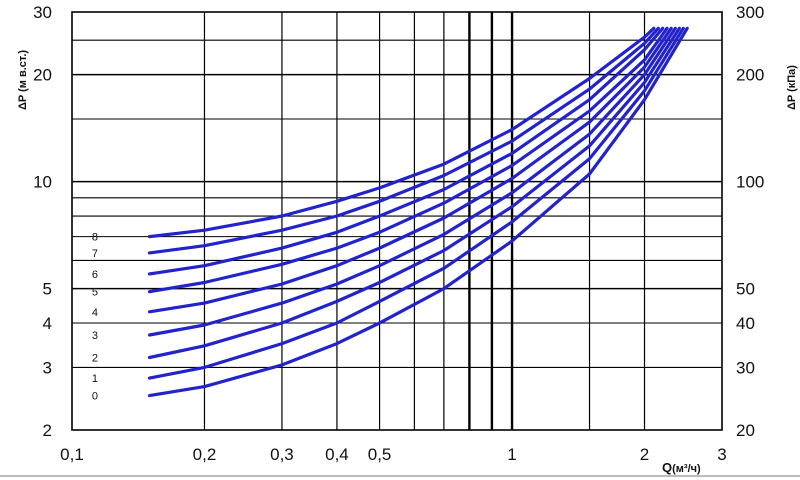 The image size is (800, 480). Describe the element at coordinates (644, 454) in the screenshot. I see `x-tick-label: 2` at that location.